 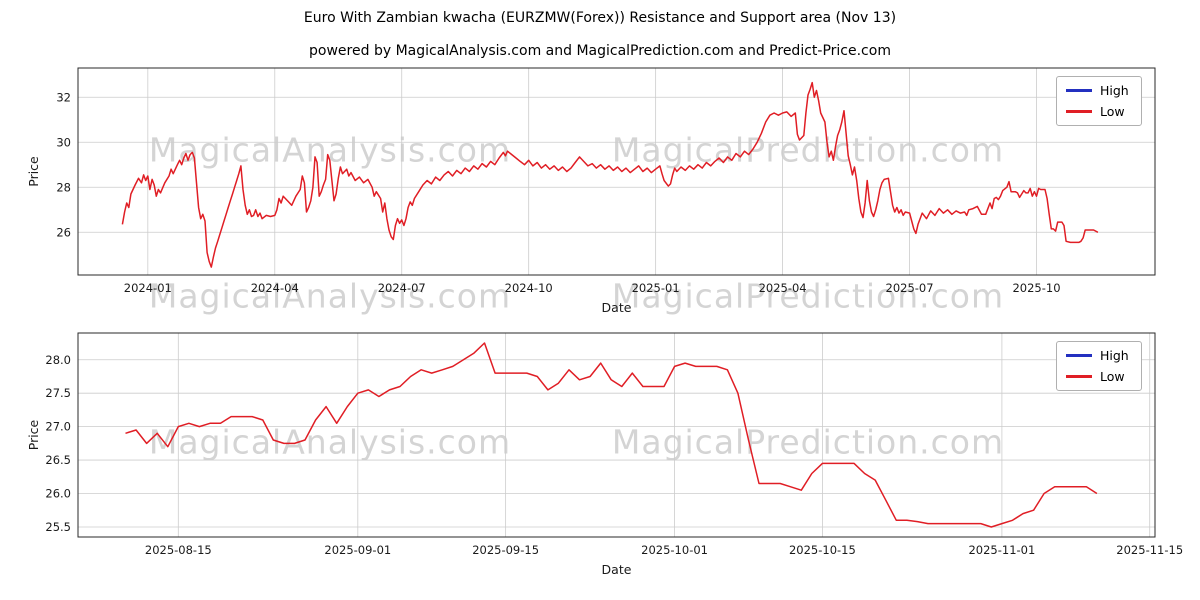 What do you see at coordinates (402, 288) in the screenshot?
I see `x-tick-label: 2024-07` at bounding box center [402, 288].